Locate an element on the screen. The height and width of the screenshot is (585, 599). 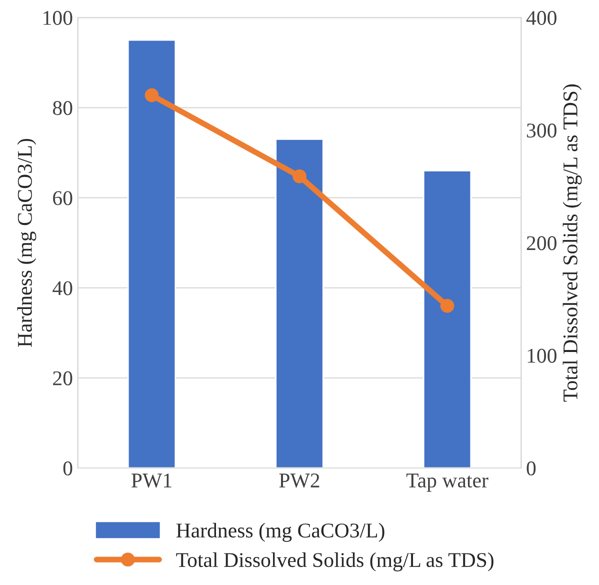
legend-label: Hardness (mg CaCO3/L) is located at coordinates (280, 532).